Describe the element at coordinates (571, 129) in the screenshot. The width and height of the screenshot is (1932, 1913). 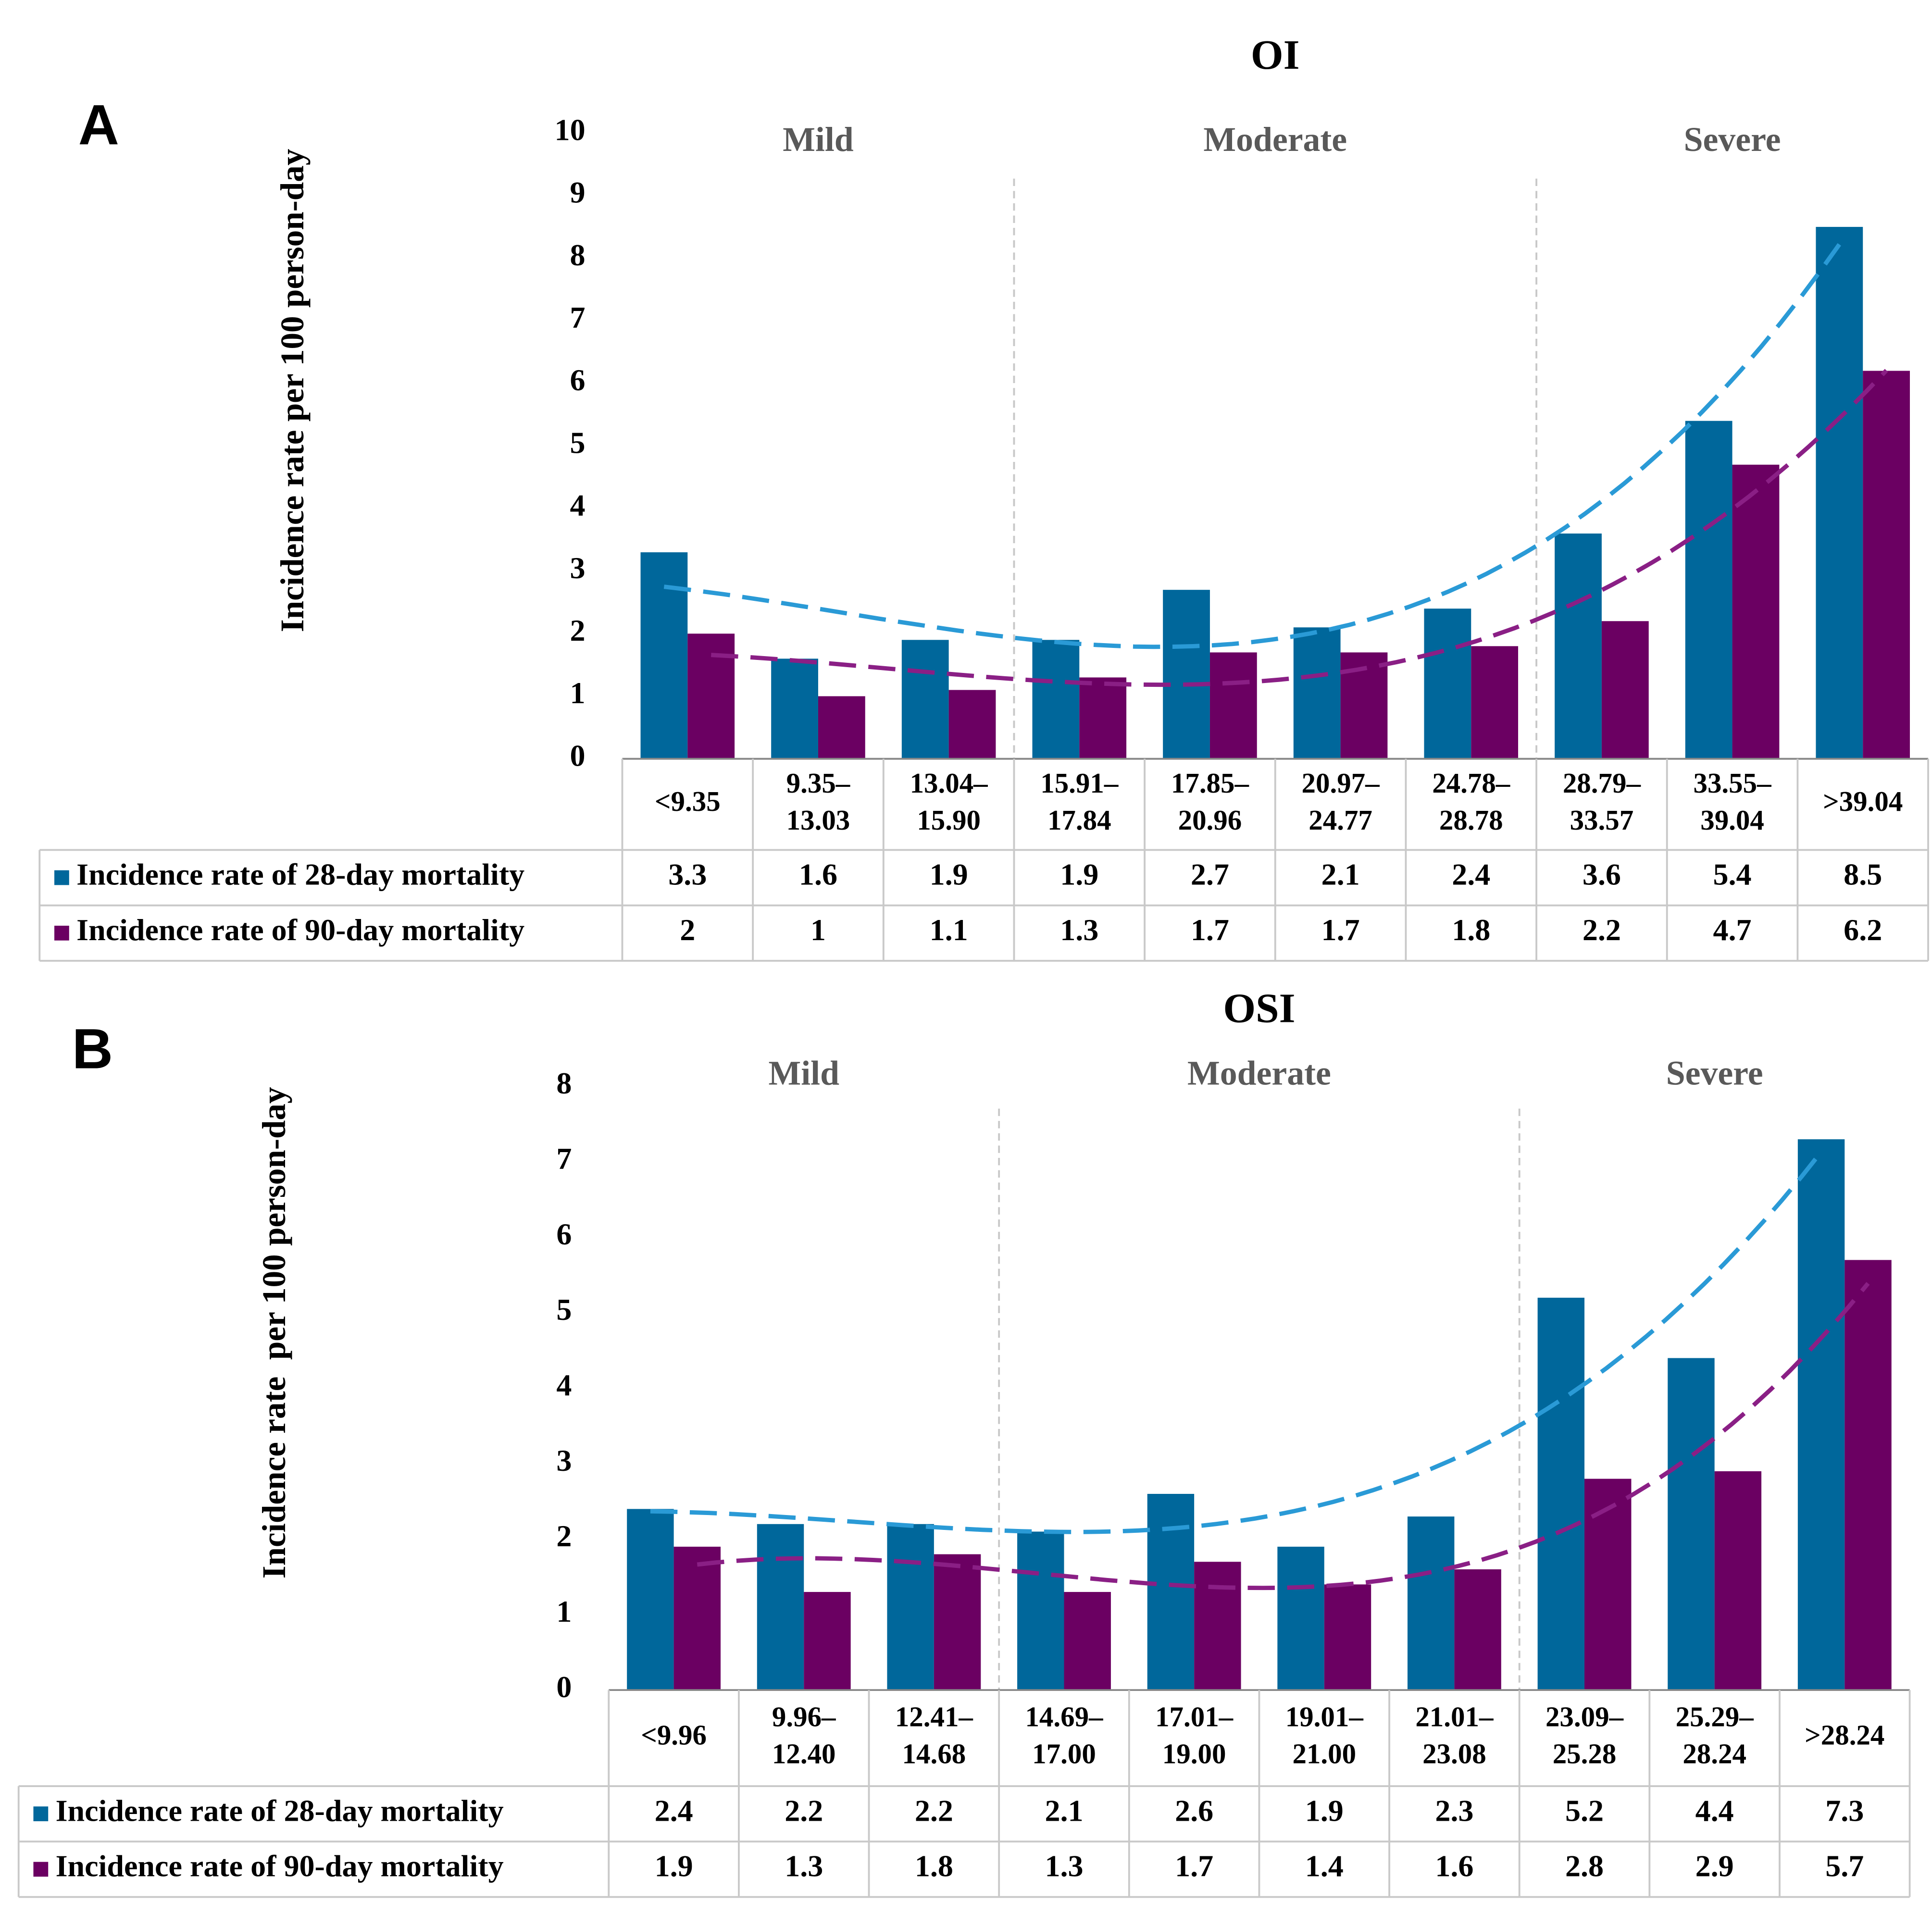
I see `y-tick-label: 10` at that location.